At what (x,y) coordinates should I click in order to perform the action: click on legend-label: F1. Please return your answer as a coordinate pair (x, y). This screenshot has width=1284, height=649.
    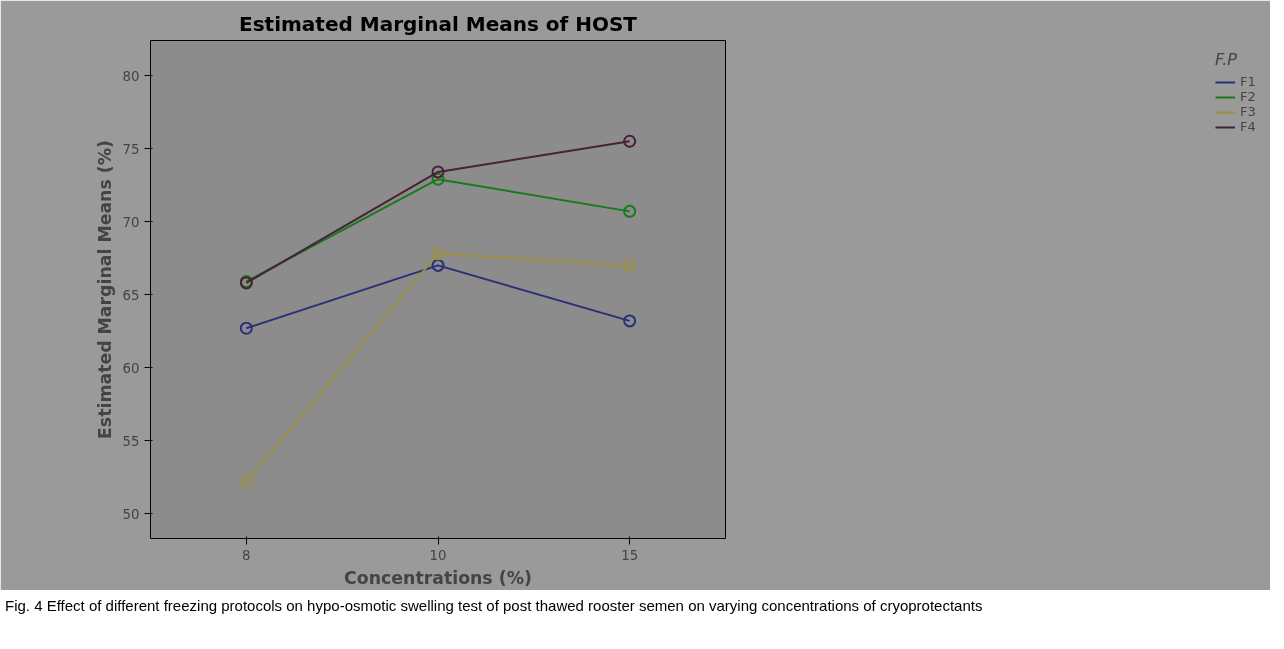
    Looking at the image, I should click on (1248, 81).